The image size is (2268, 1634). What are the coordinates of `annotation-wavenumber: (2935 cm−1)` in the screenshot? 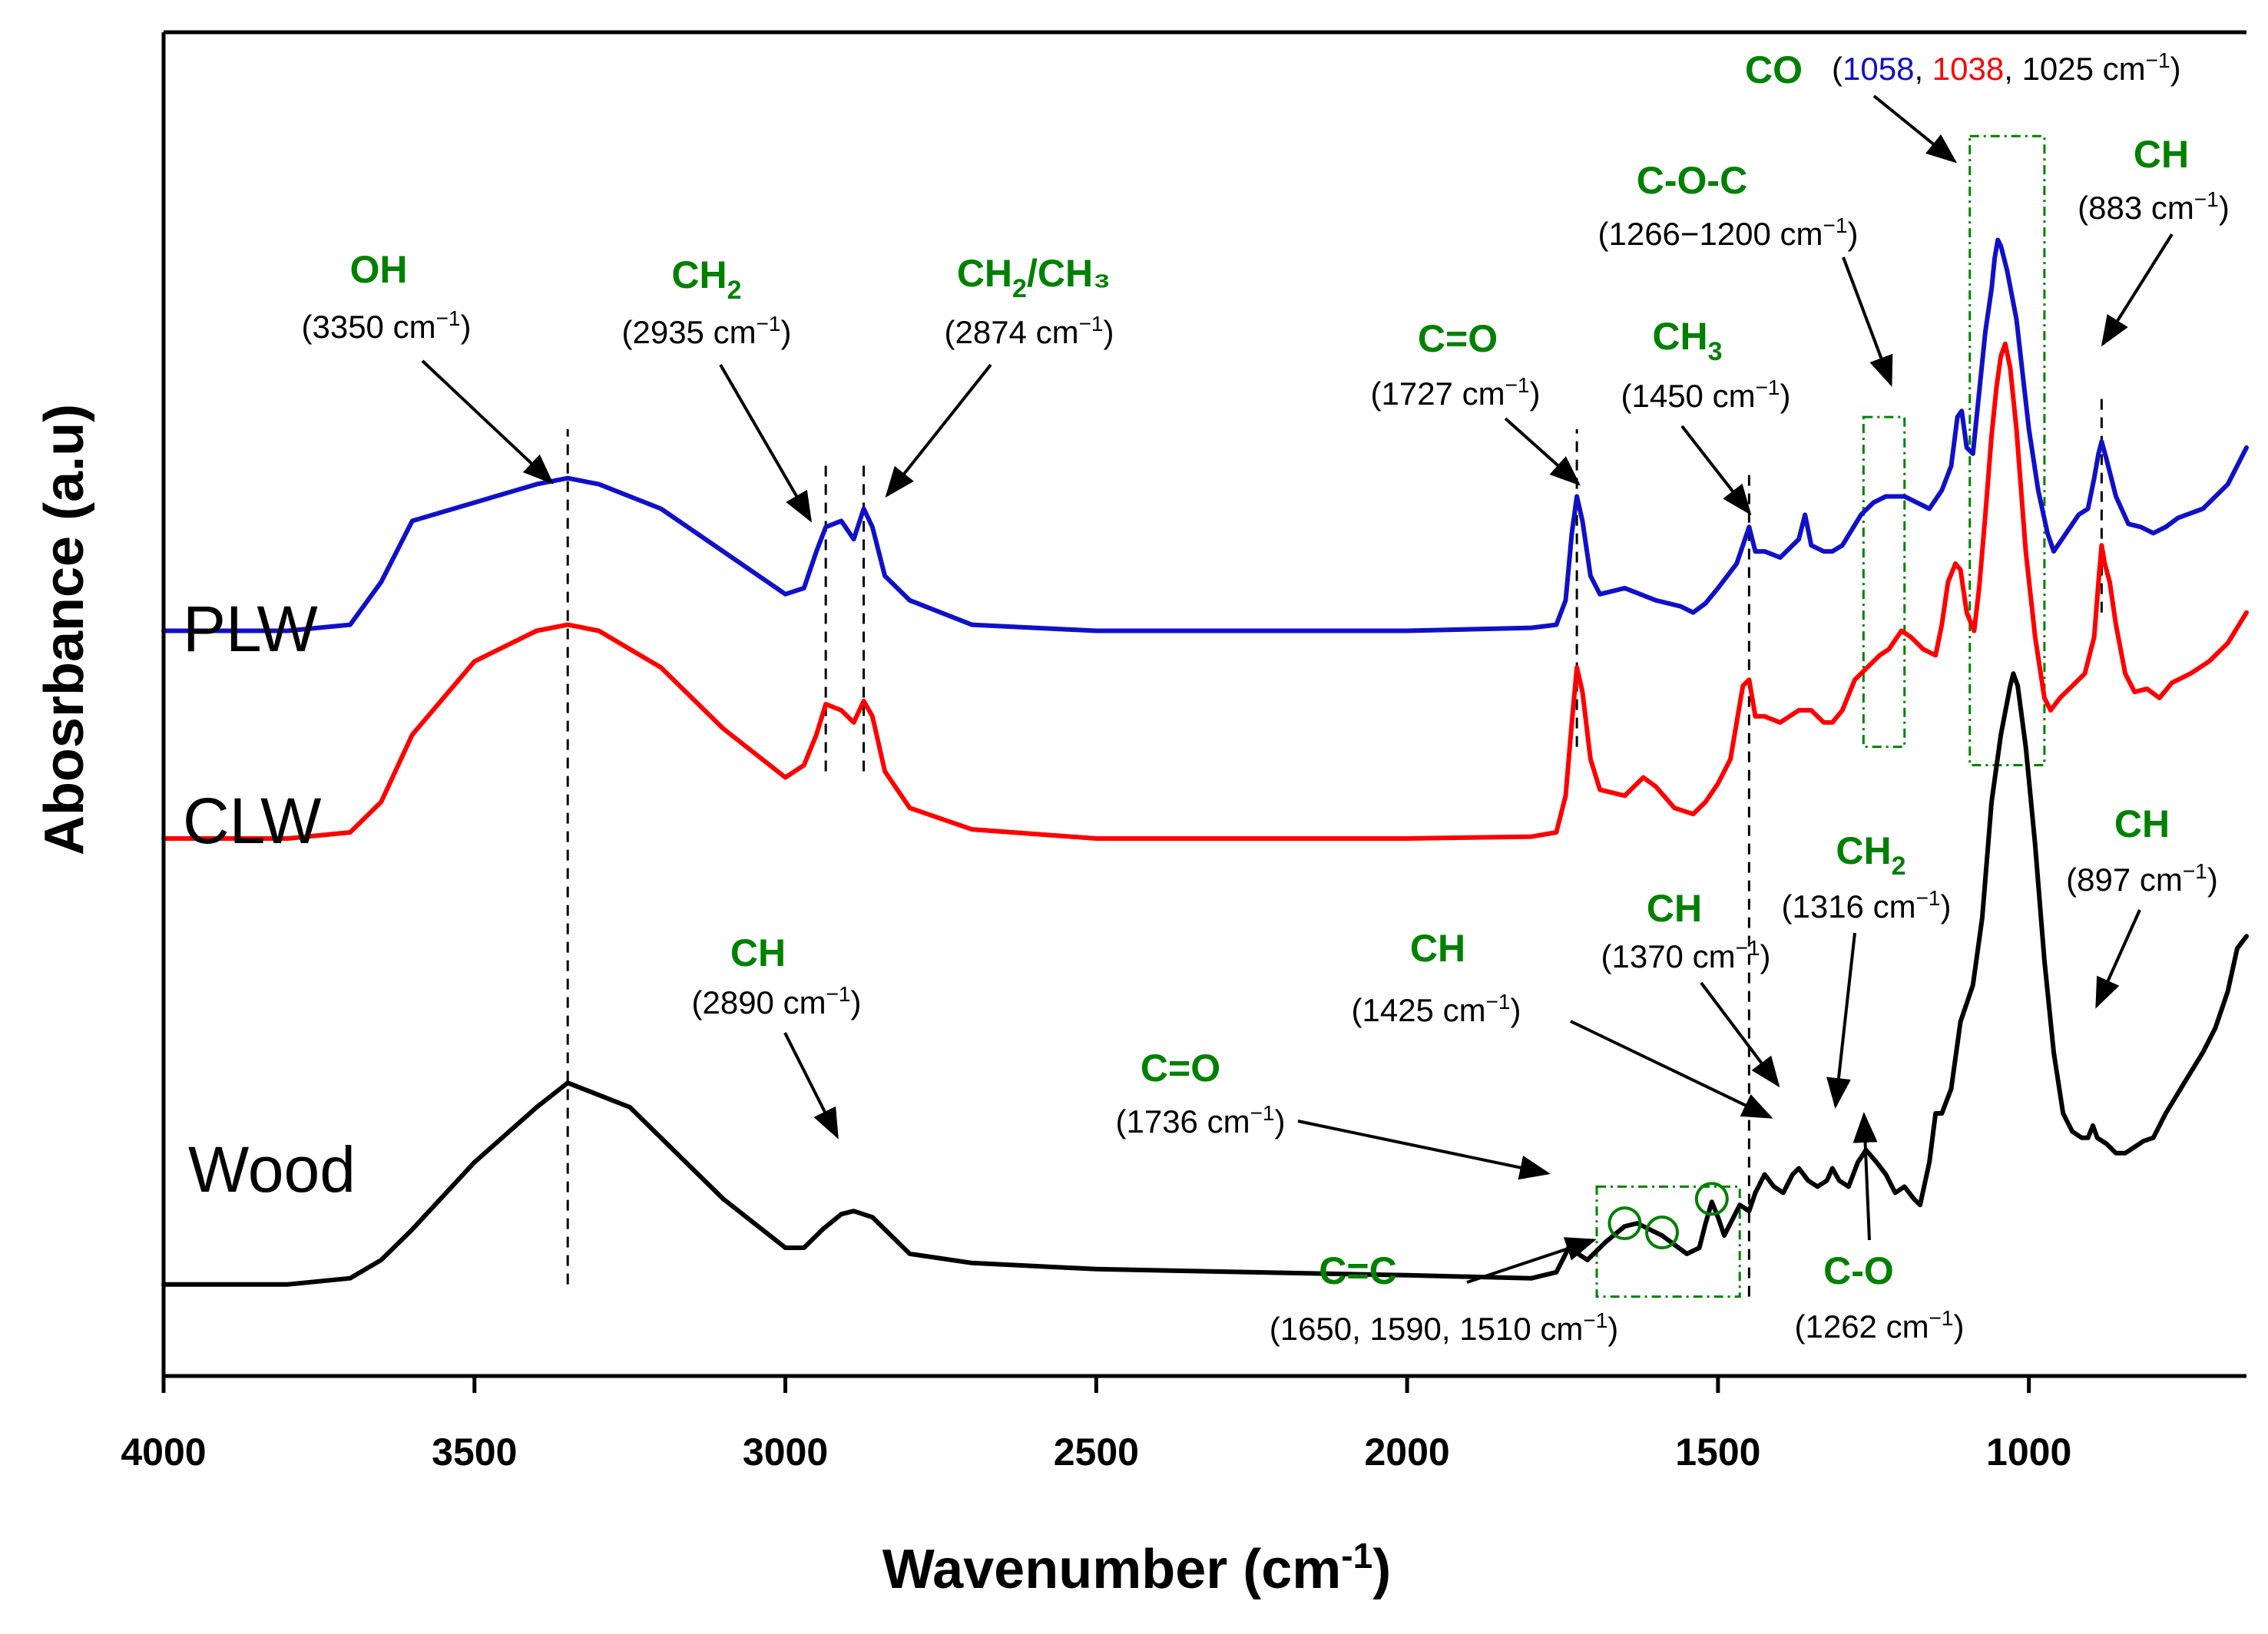 It's located at (706, 331).